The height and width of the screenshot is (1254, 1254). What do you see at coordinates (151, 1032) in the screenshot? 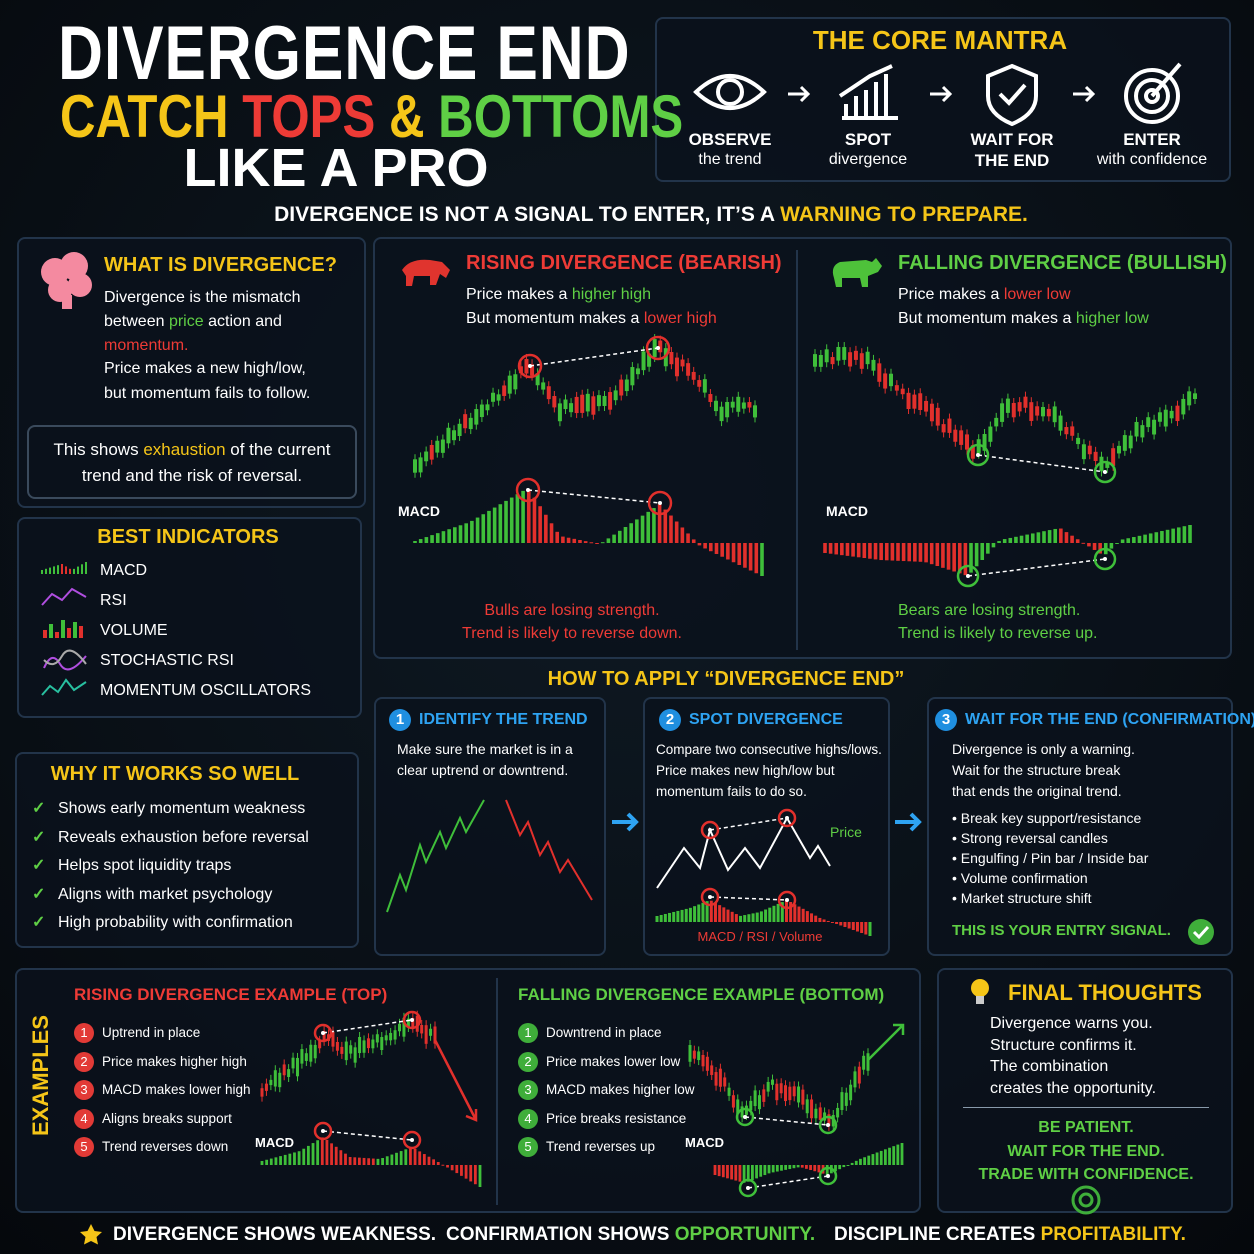
I see `text: Uptrend in place` at bounding box center [151, 1032].